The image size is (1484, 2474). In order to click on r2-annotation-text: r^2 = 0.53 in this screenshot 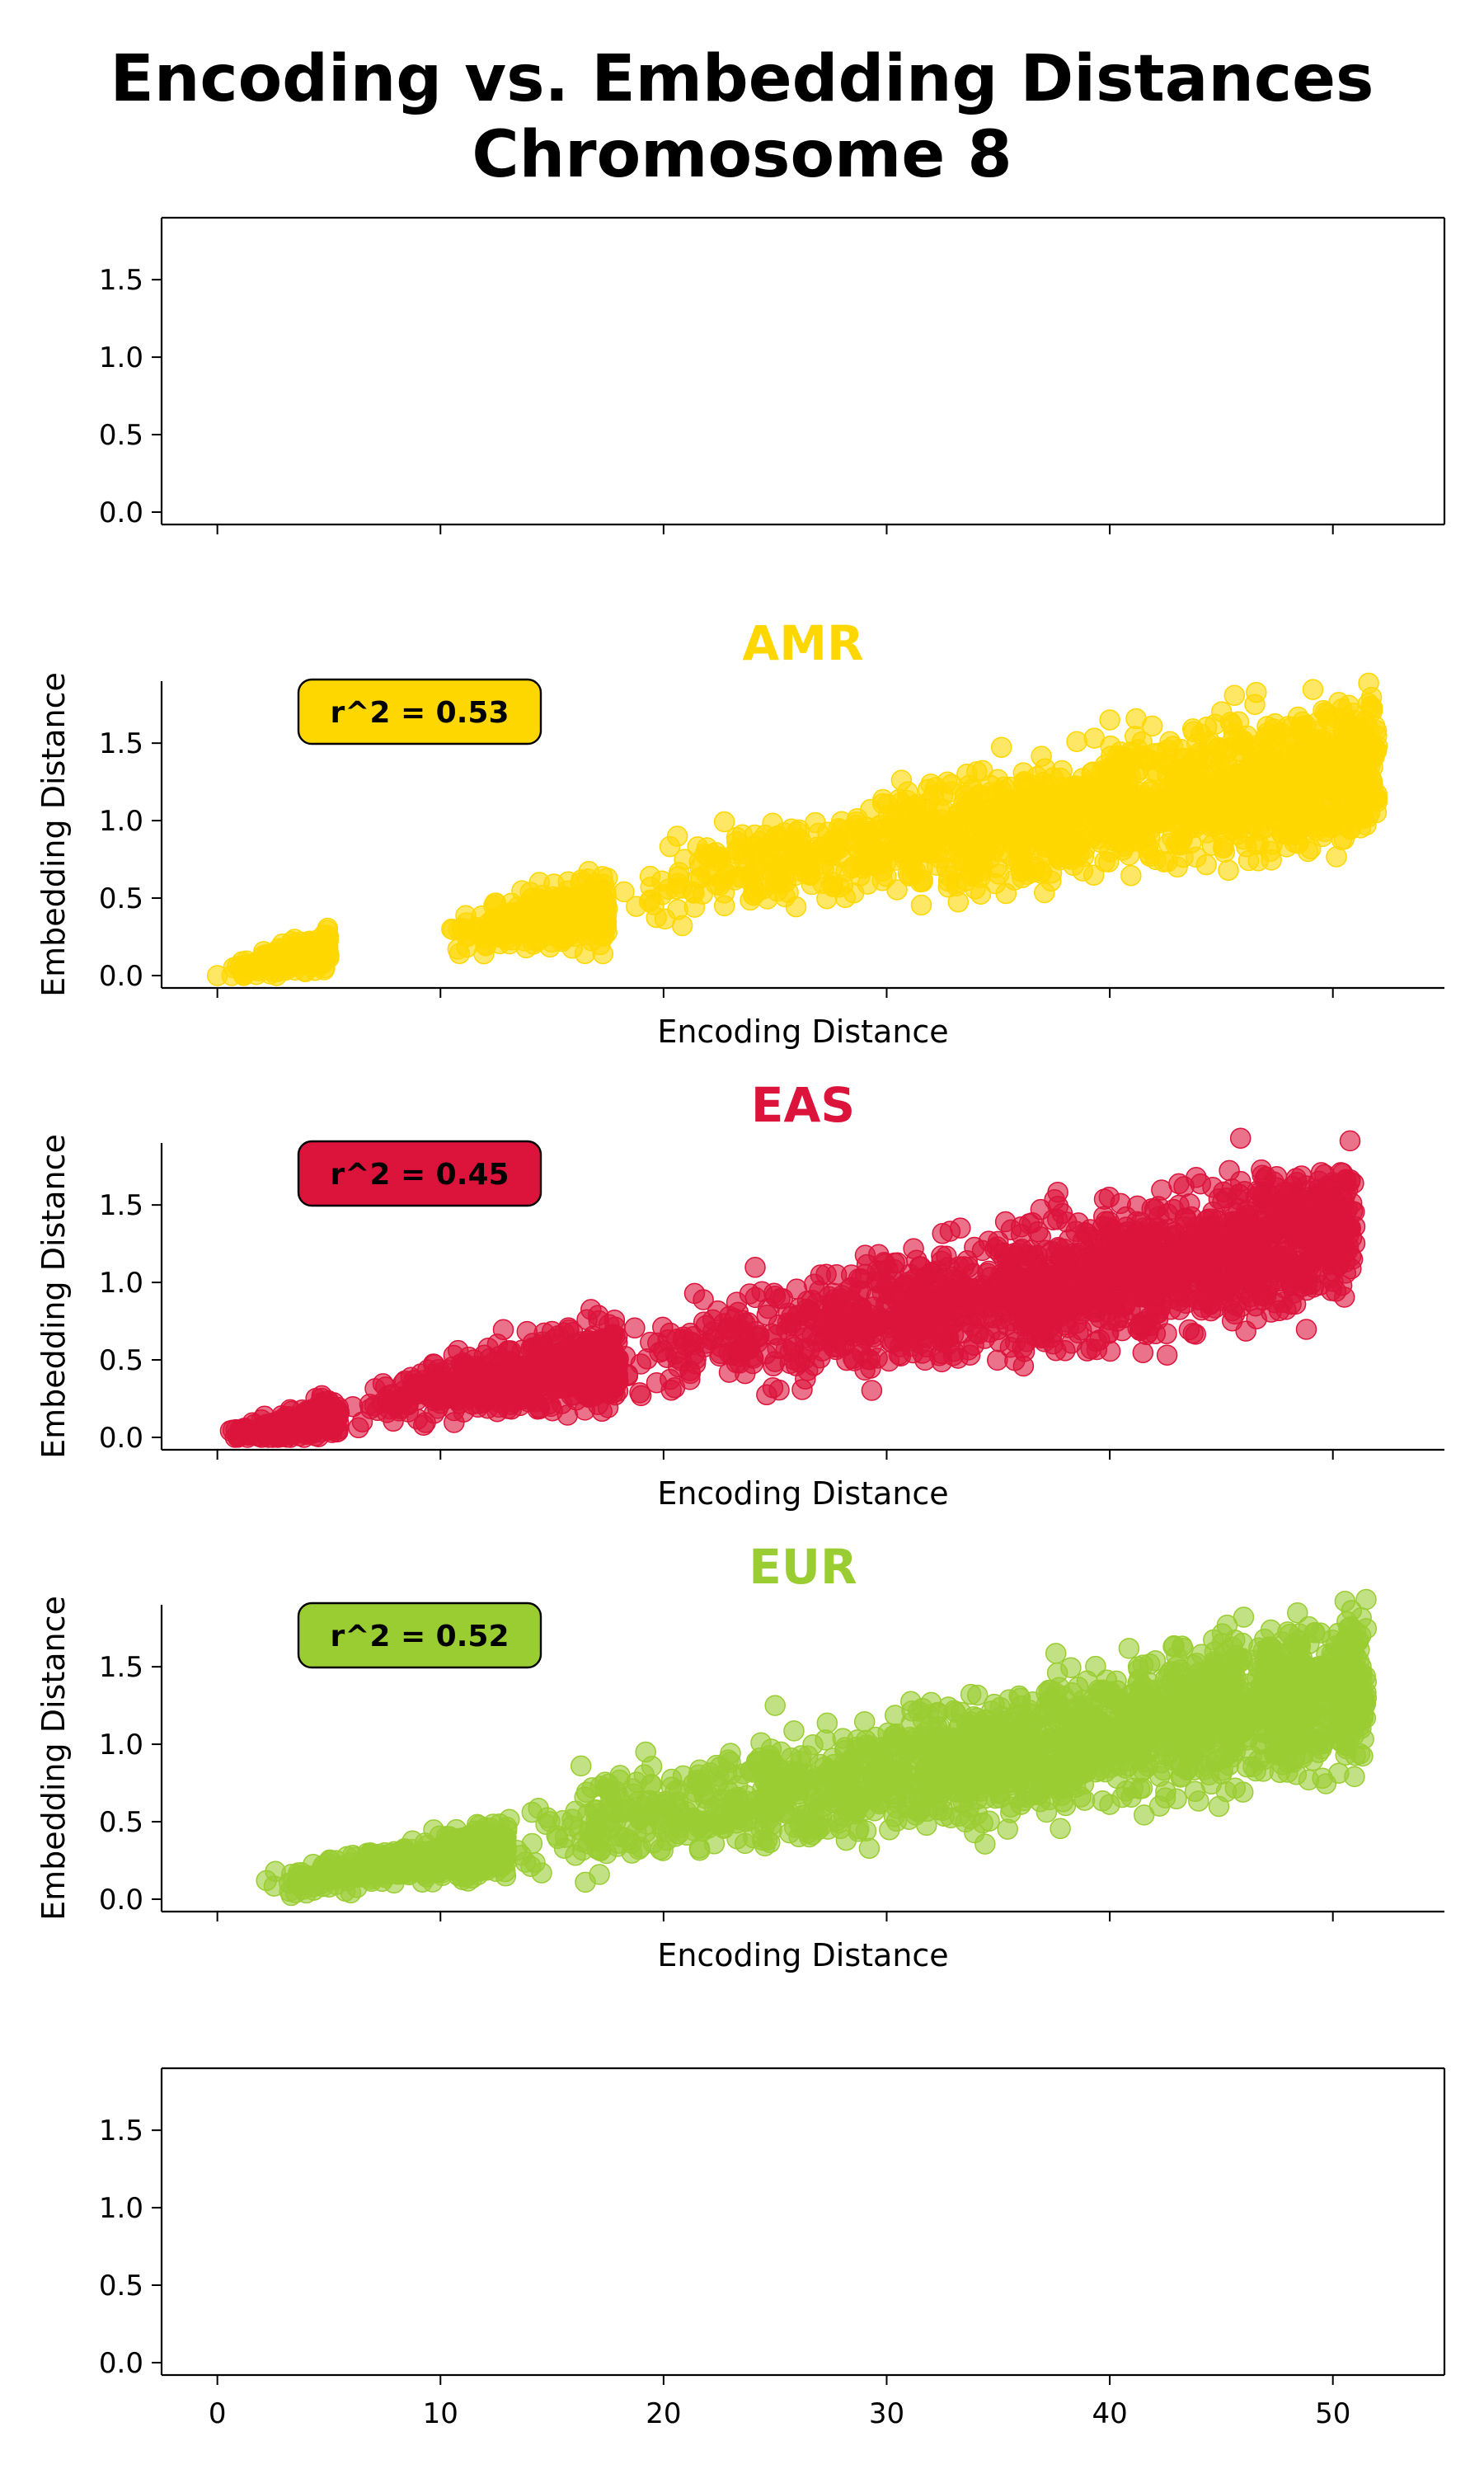, I will do `click(419, 713)`.